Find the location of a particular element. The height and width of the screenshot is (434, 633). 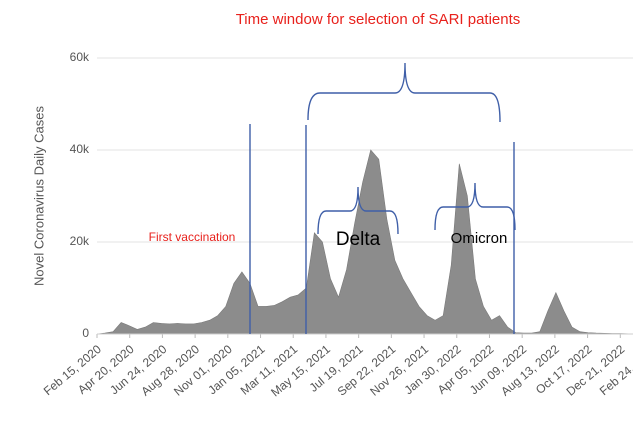

y-tick-label: 20k is located at coordinates (80, 241).